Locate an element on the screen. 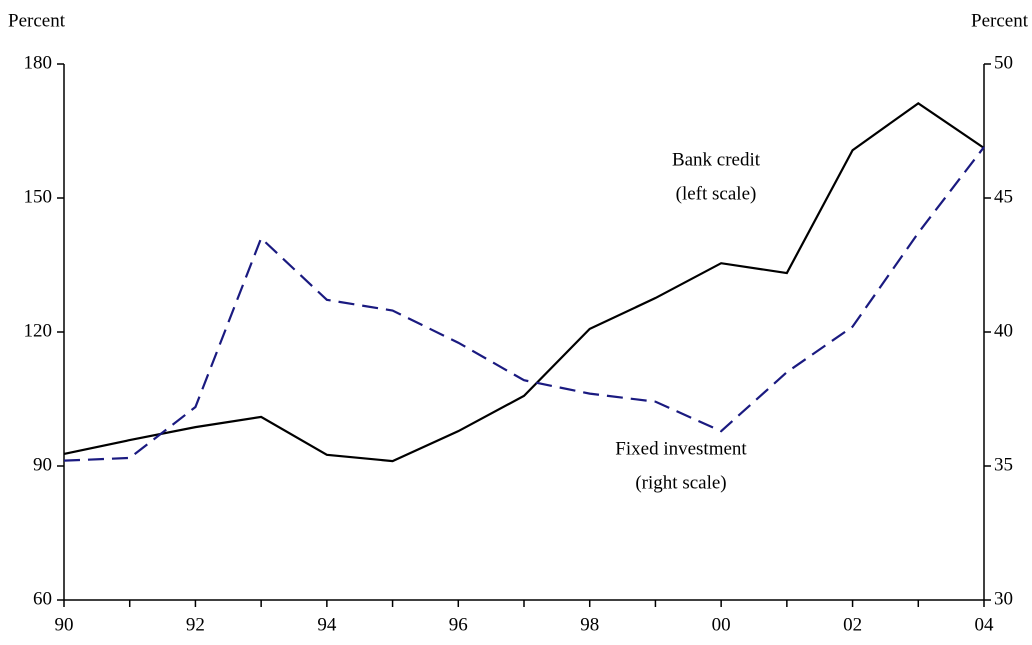 The height and width of the screenshot is (645, 1032). annotation: Fixed investment is located at coordinates (681, 448).